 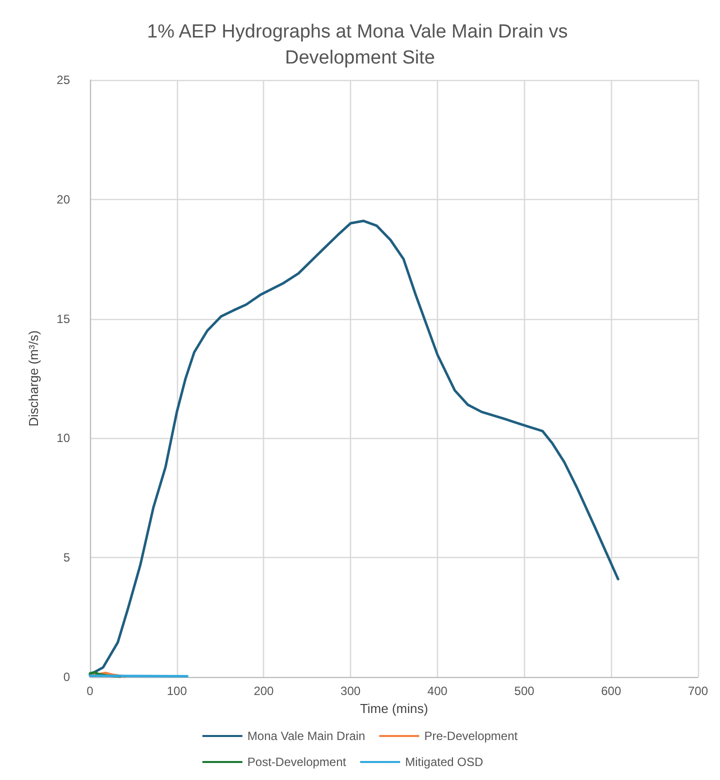 I want to click on x-tick-label: 300, so click(x=350, y=691).